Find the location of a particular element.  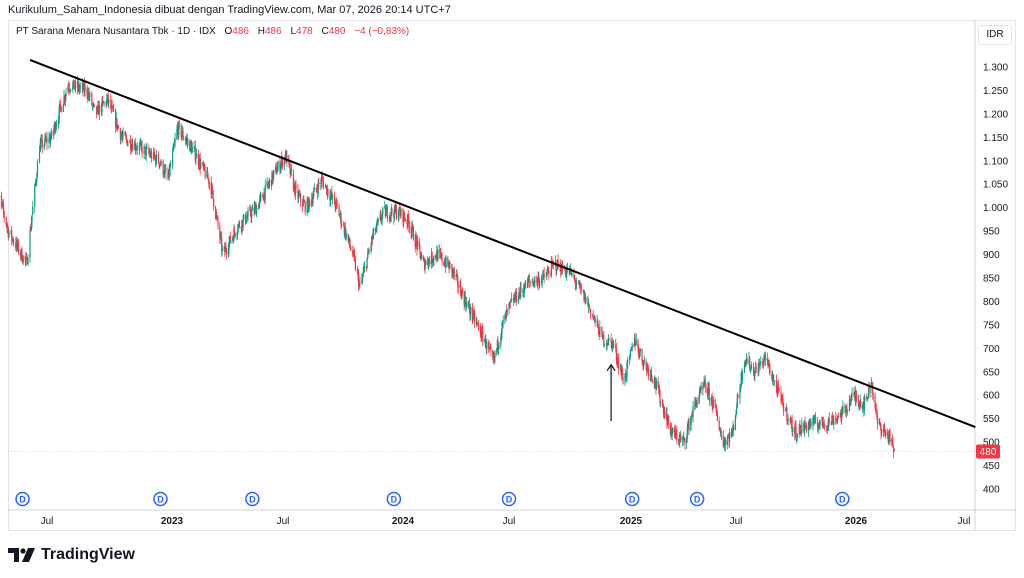

currency-button: IDR is located at coordinates (995, 35).